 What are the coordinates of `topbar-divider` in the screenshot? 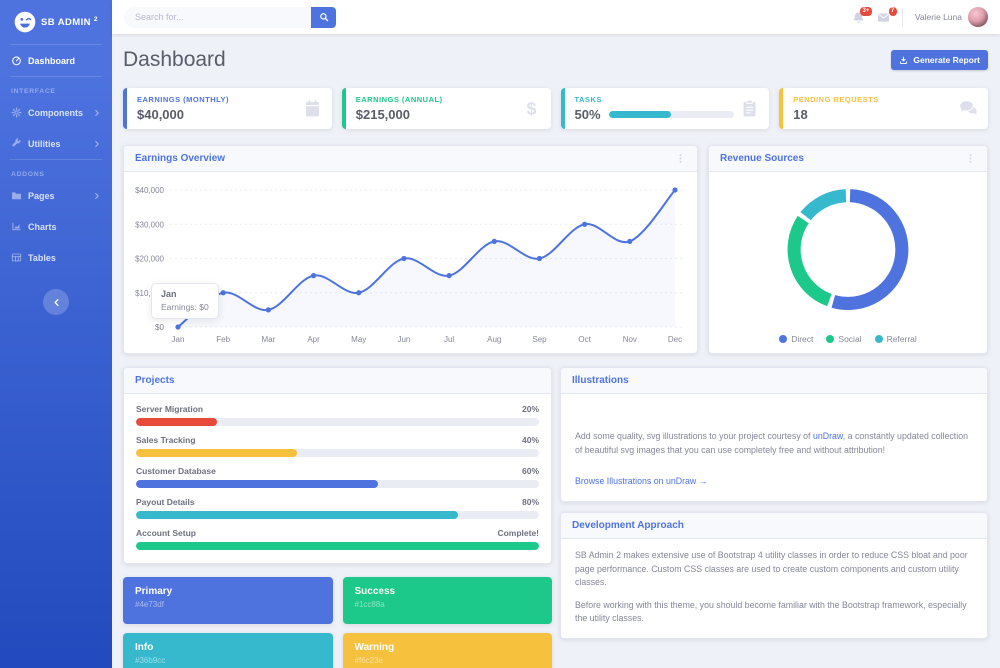 It's located at (902, 17).